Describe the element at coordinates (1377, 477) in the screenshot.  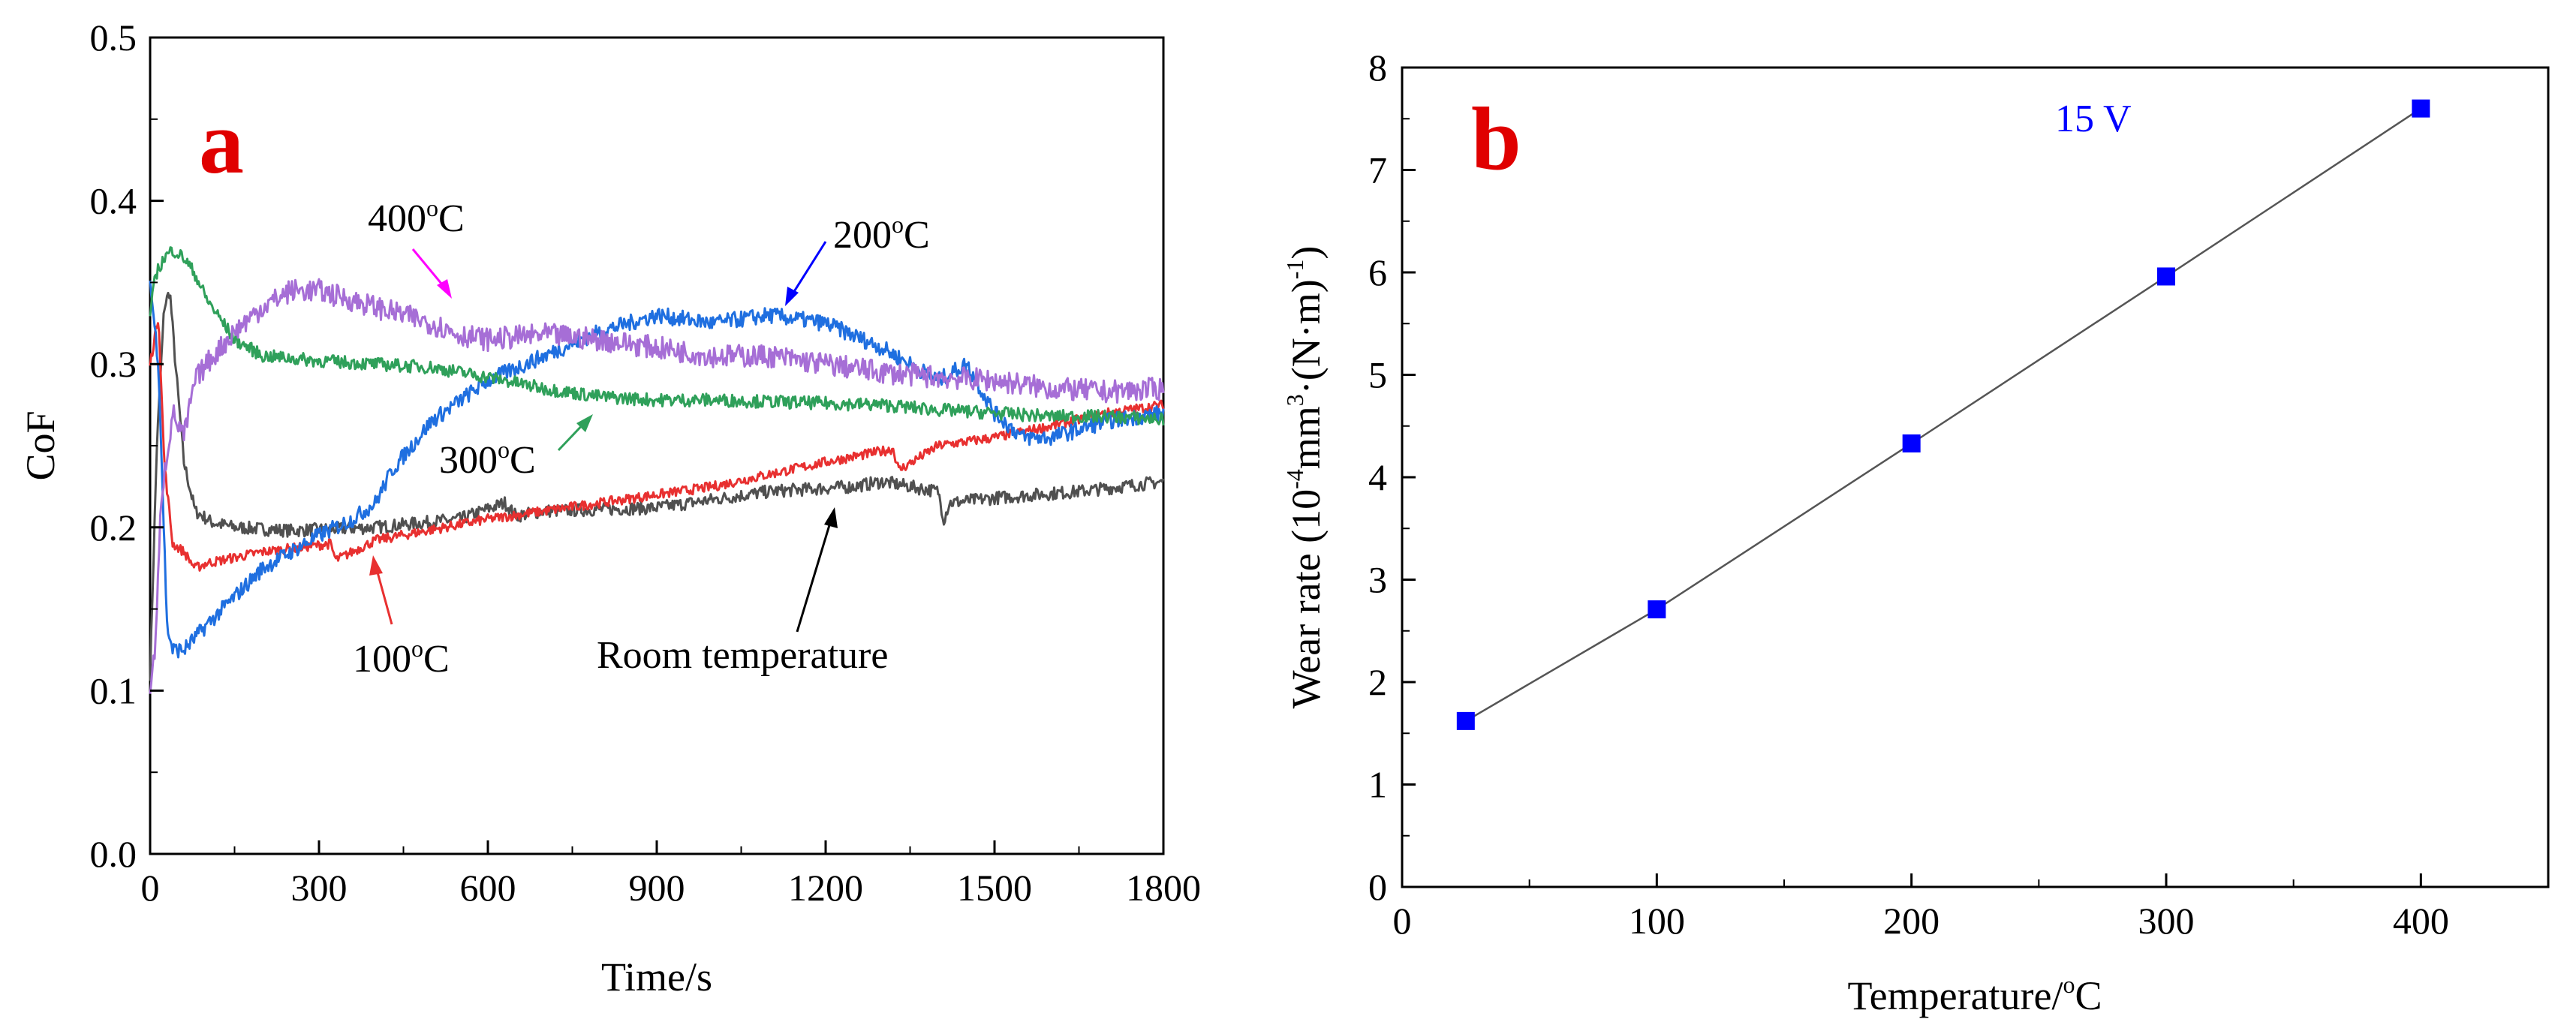
I see `panel-b-y-tick-label: 4` at that location.